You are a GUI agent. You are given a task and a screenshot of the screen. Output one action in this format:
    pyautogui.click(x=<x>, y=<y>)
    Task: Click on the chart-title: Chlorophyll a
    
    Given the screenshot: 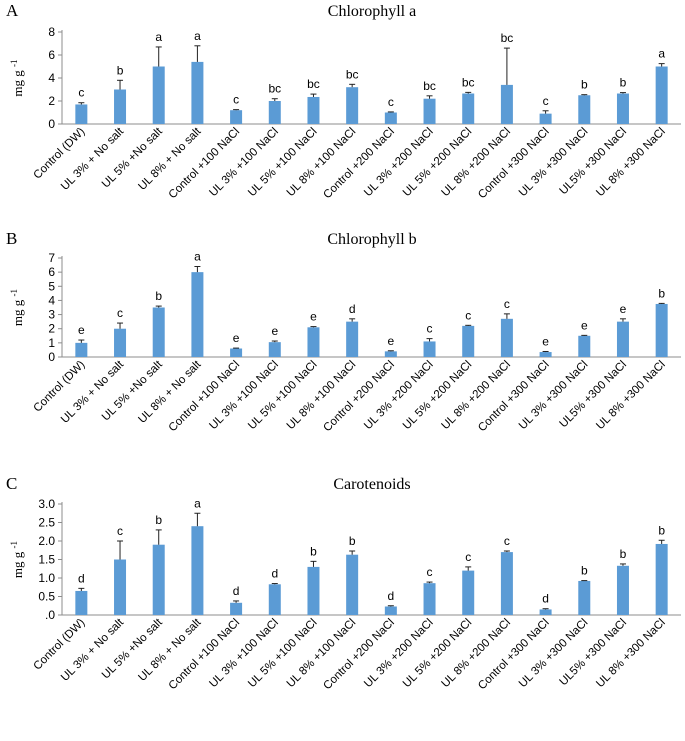 What is the action you would take?
    pyautogui.click(x=372, y=11)
    